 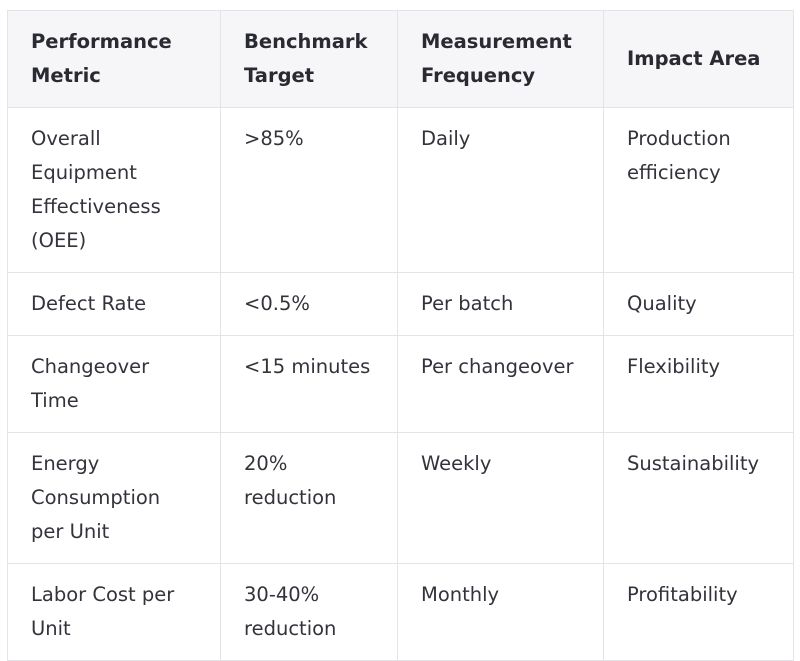 What do you see at coordinates (114, 190) in the screenshot?
I see `cell-metric: Overall Equipment Effectiveness (OEE)` at bounding box center [114, 190].